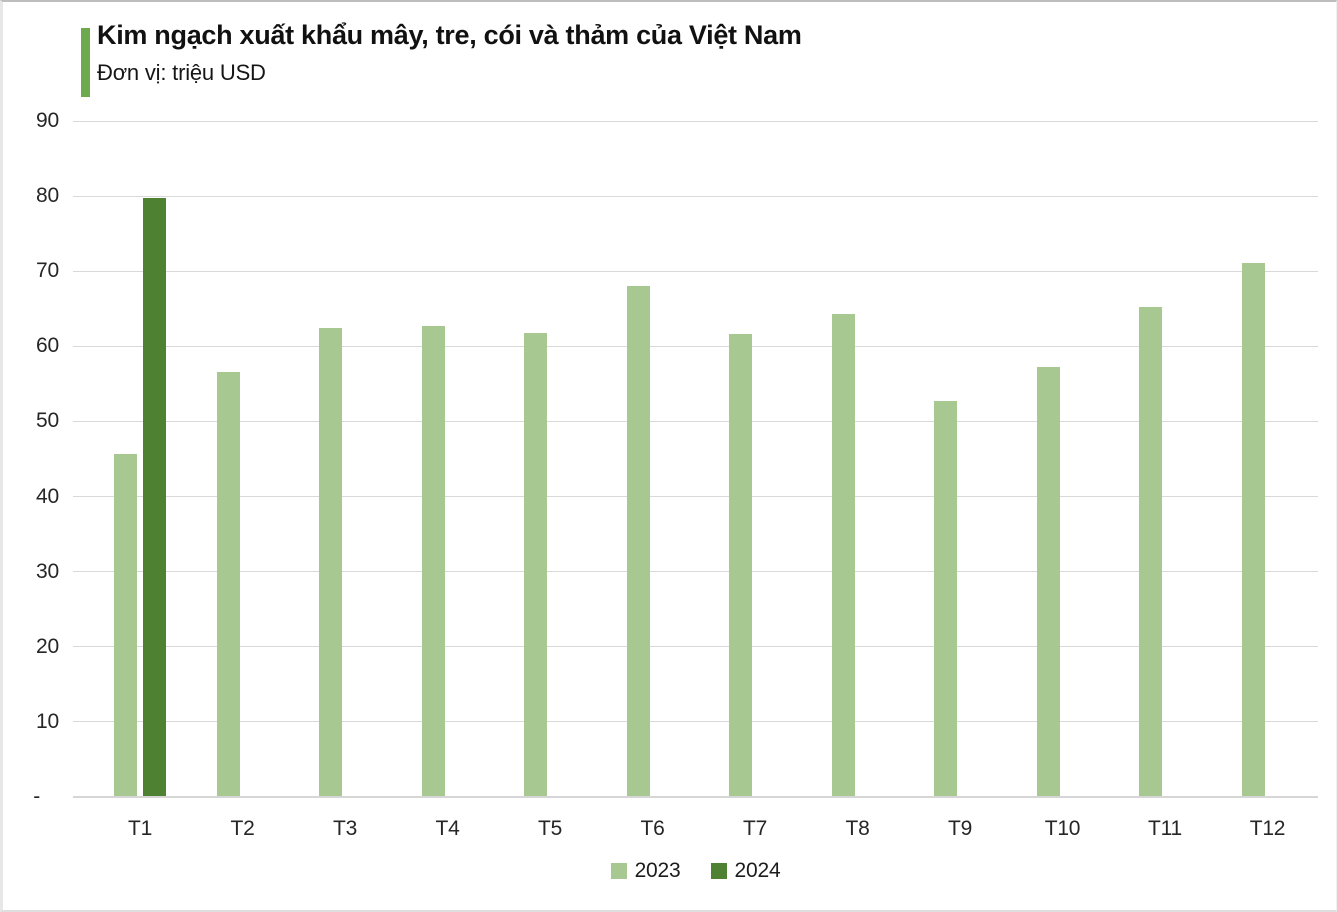  I want to click on x-axis-label-t9: T9, so click(960, 828).